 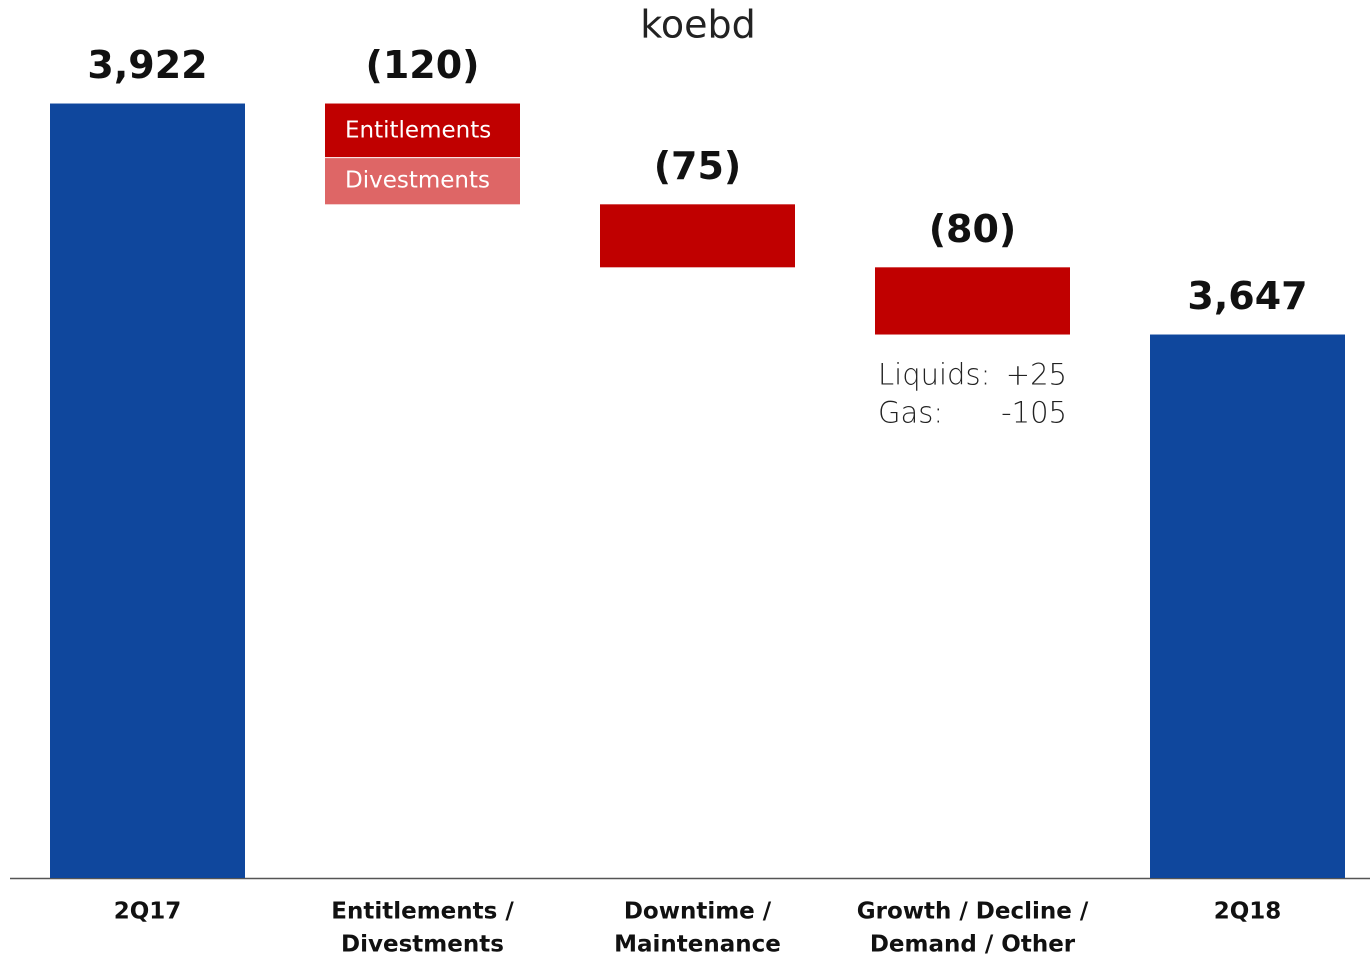 I want to click on x-tick-label: Growth / Decline /, so click(x=973, y=912).